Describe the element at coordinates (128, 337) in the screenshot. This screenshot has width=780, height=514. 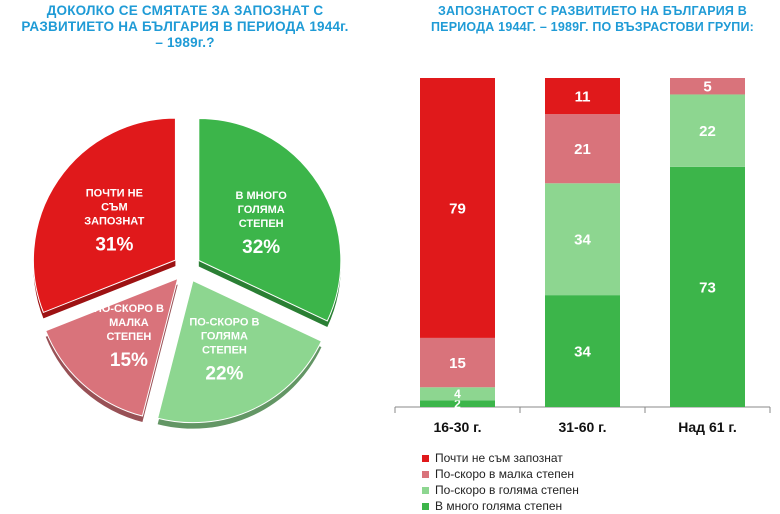
I see `pie-slice-по-скоро-в-малка-степен-label: СТЕПЕН` at that location.